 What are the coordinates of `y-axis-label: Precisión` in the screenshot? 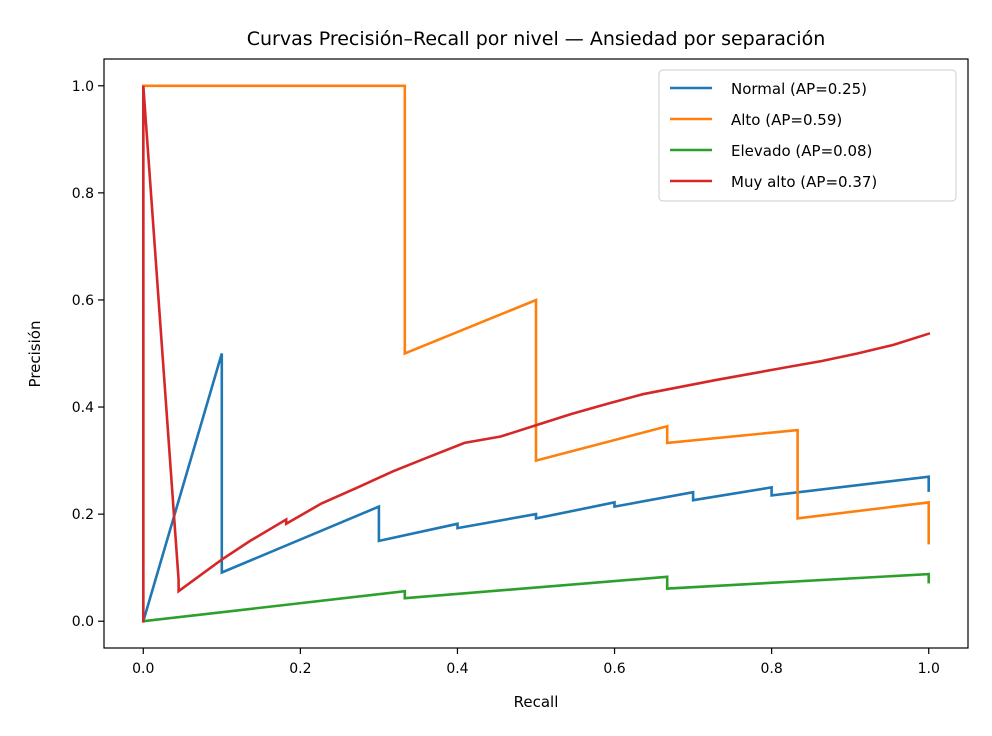 It's located at (35, 354).